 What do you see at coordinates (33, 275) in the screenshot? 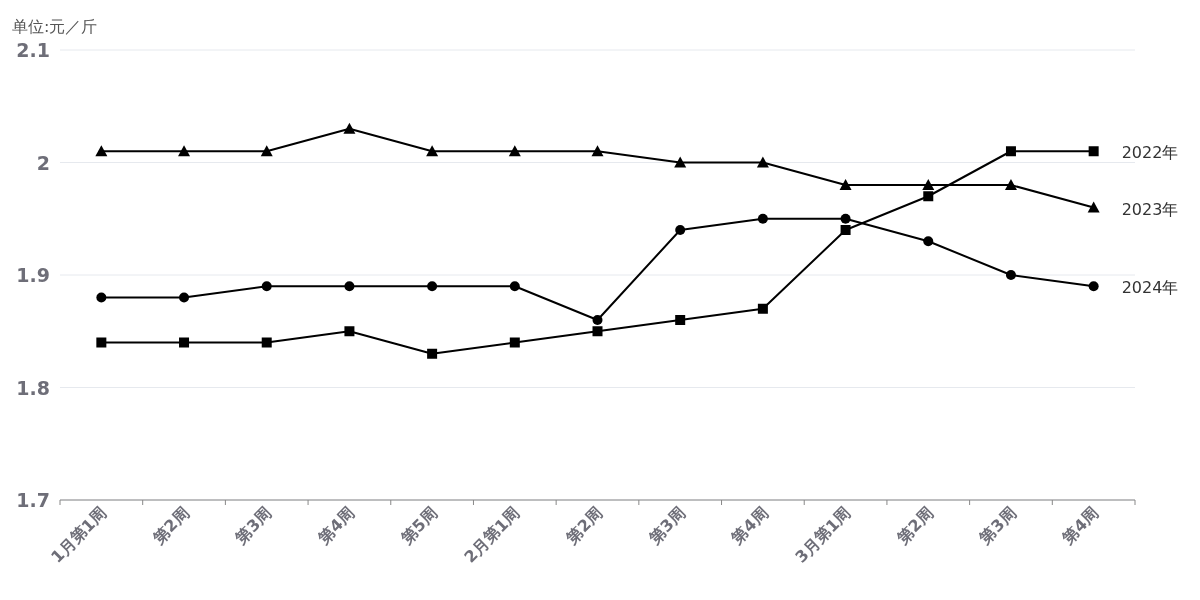
I see `y-tick-label: 1.9` at bounding box center [33, 275].